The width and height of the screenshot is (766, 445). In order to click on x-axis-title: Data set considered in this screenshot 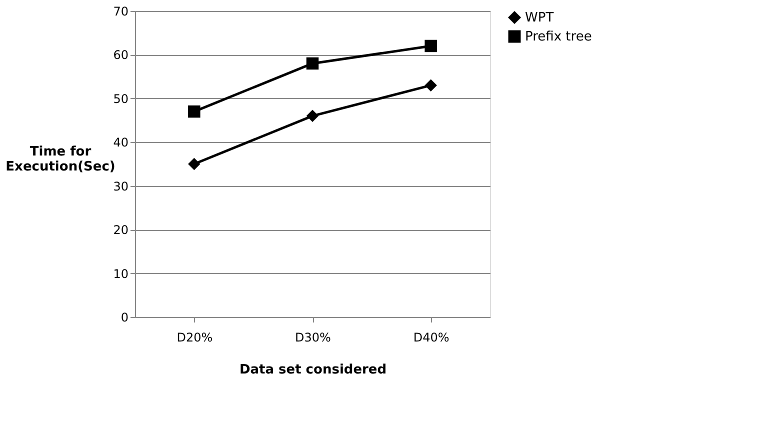, I will do `click(313, 370)`.